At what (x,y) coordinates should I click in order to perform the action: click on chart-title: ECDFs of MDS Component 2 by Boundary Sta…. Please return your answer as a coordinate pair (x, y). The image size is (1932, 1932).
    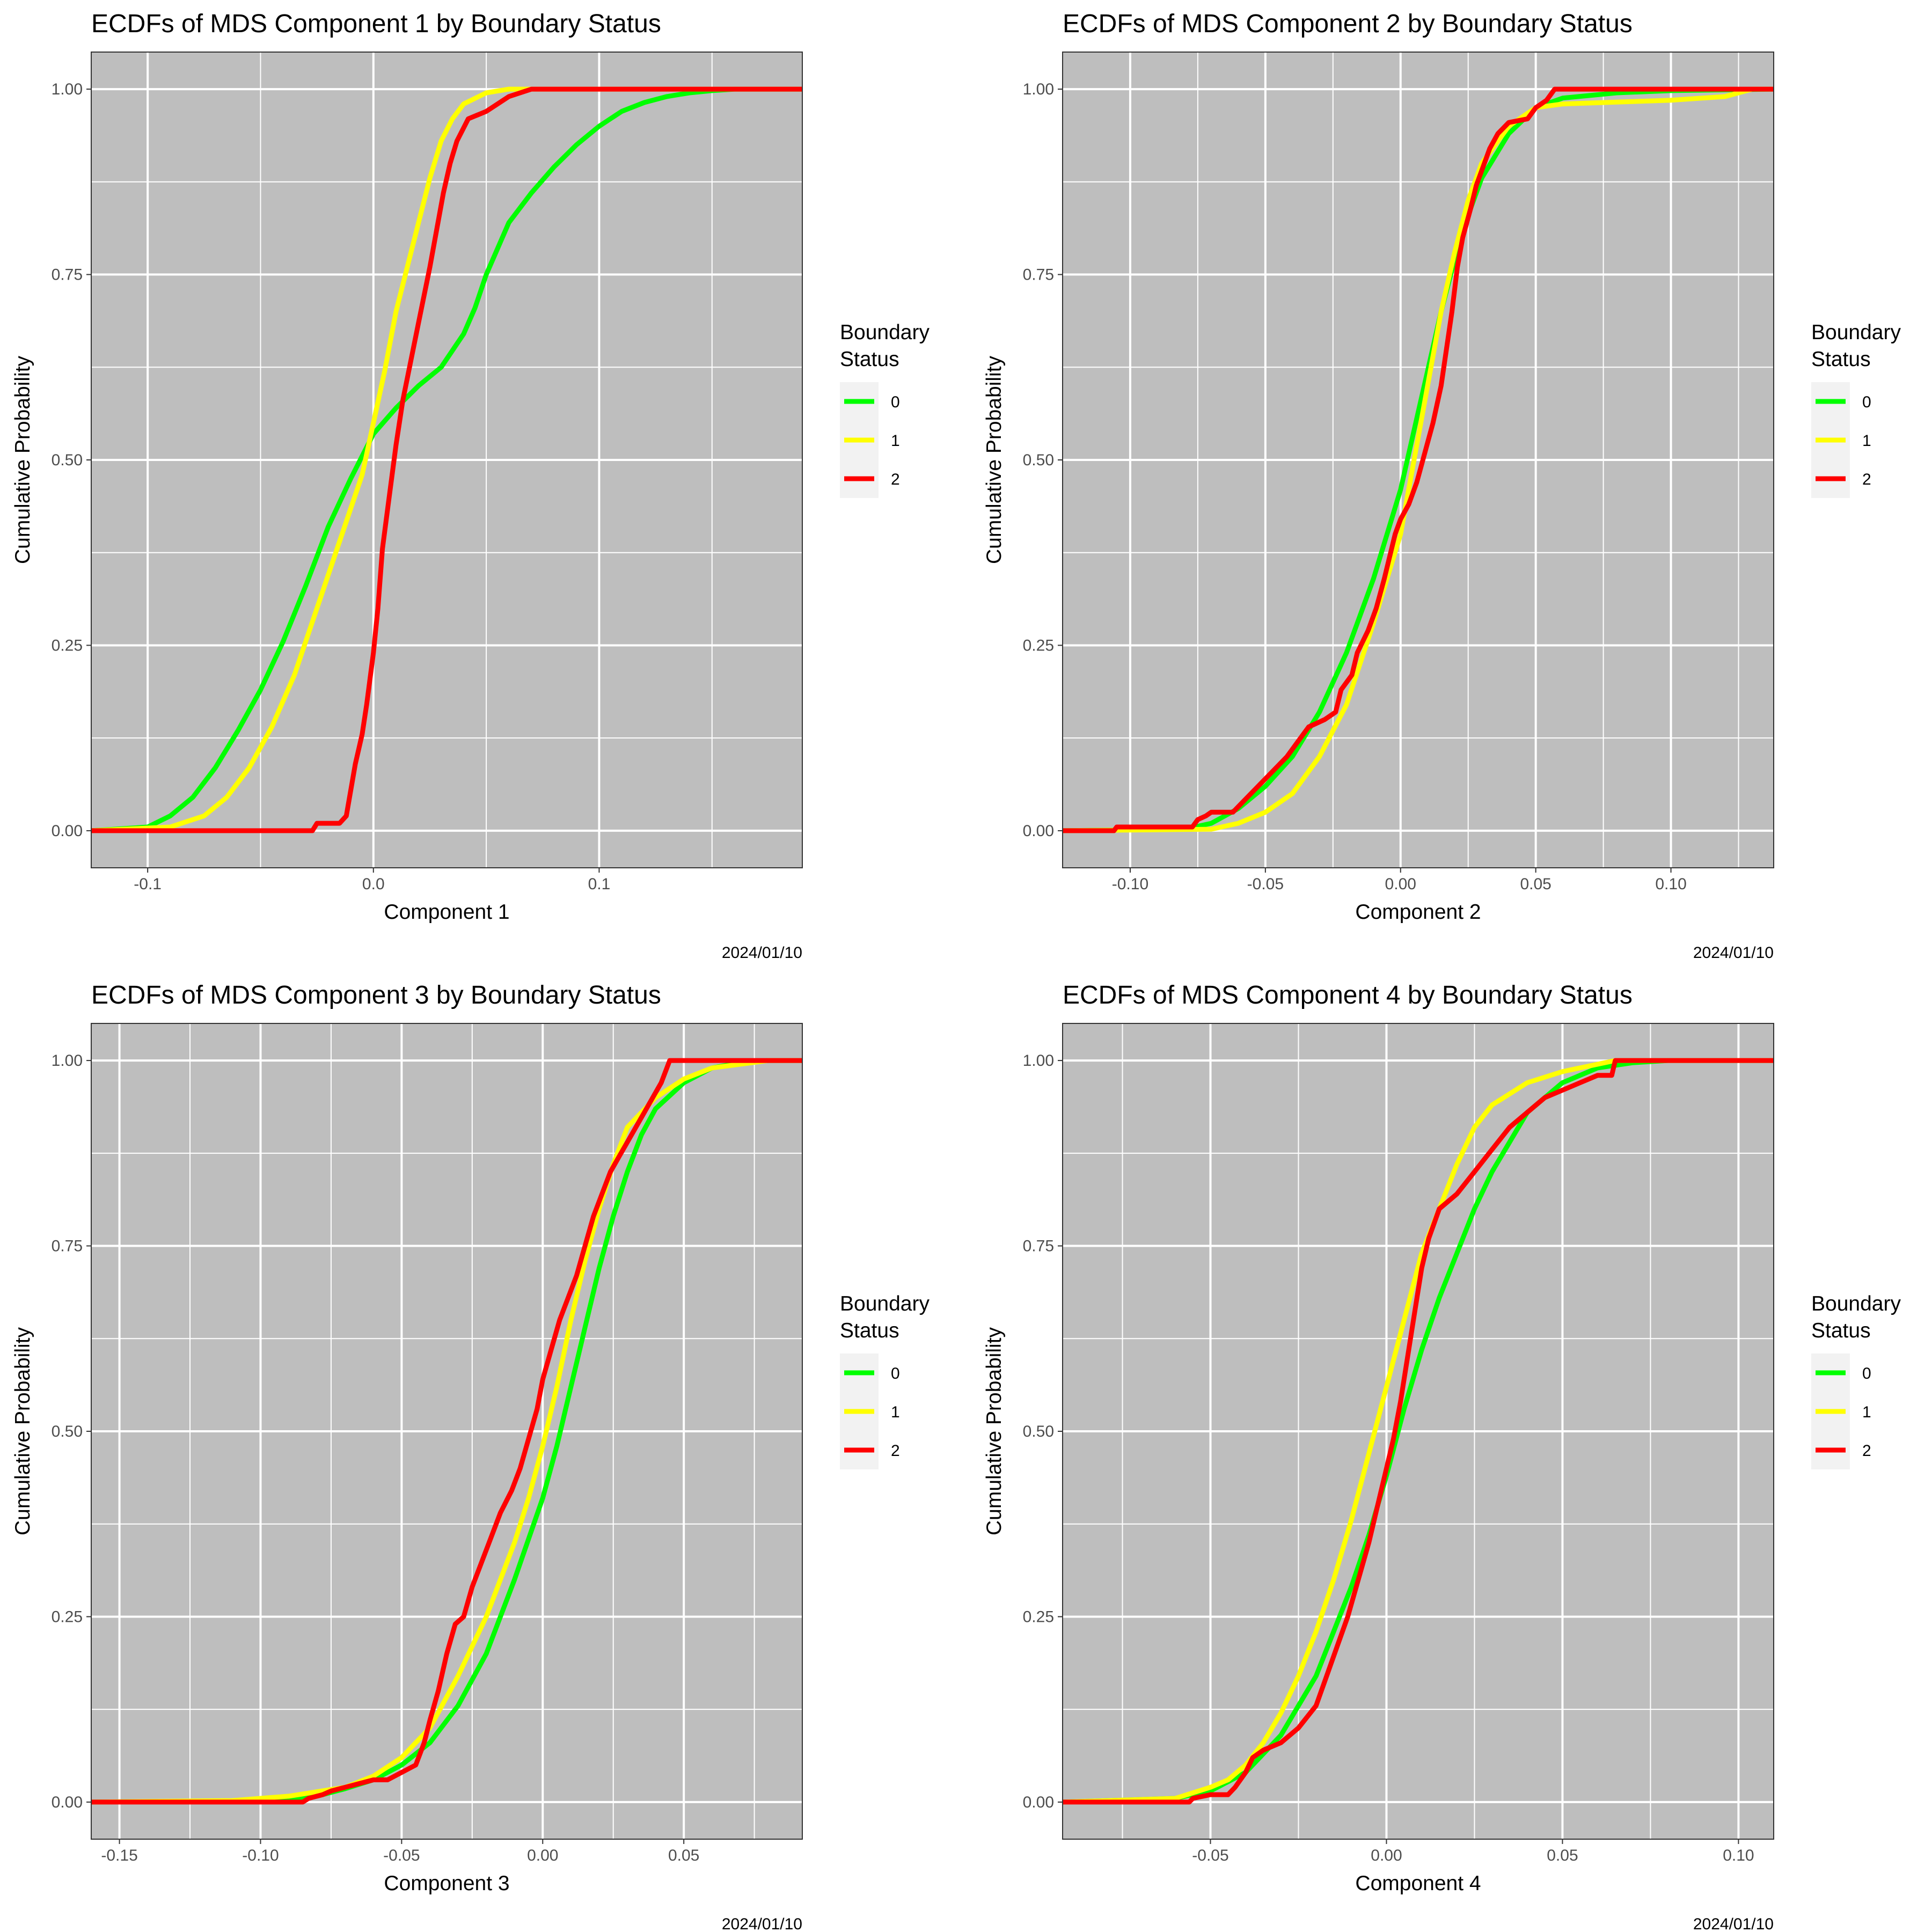
    Looking at the image, I should click on (1348, 24).